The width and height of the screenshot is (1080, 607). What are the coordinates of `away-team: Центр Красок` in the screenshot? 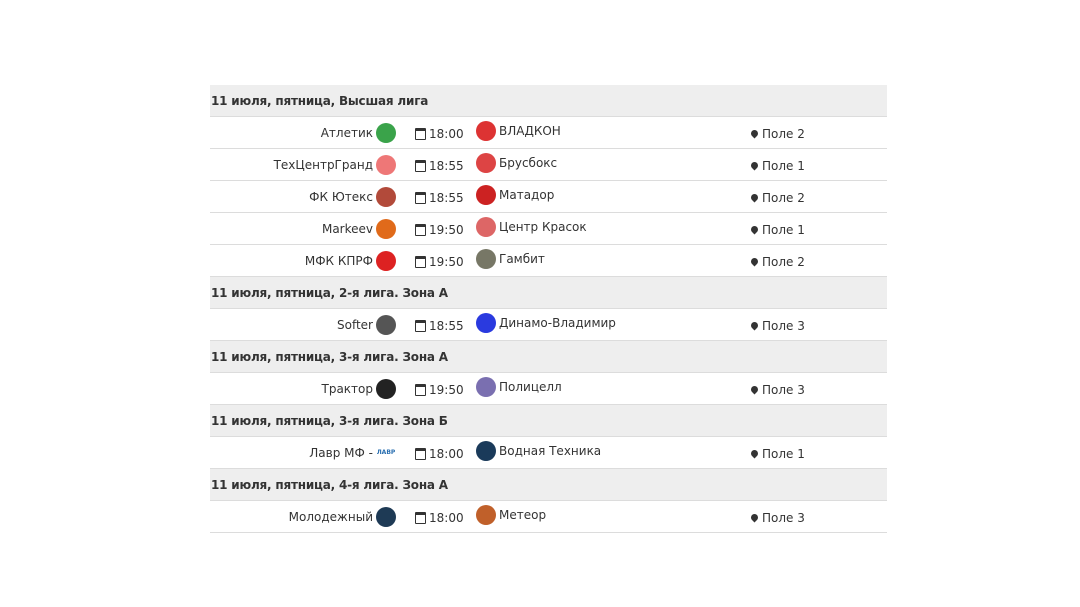 It's located at (531, 226).